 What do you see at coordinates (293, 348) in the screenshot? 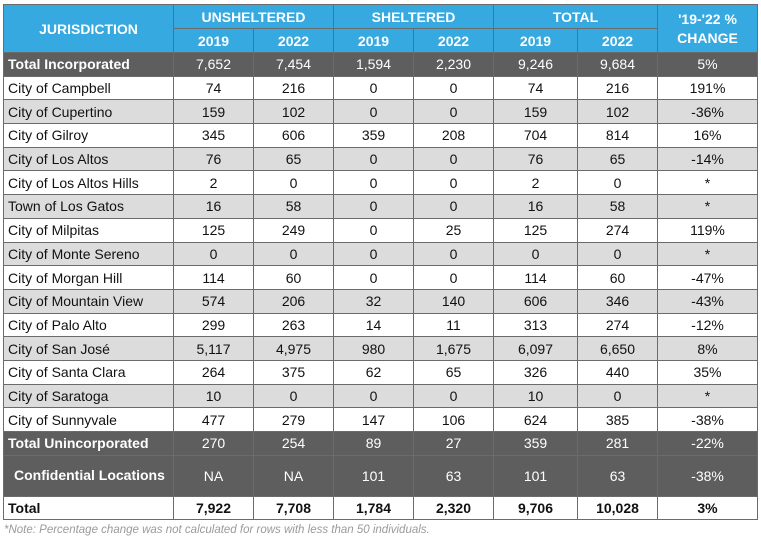
I see `unsheltered-2022-cell: 4,975` at bounding box center [293, 348].